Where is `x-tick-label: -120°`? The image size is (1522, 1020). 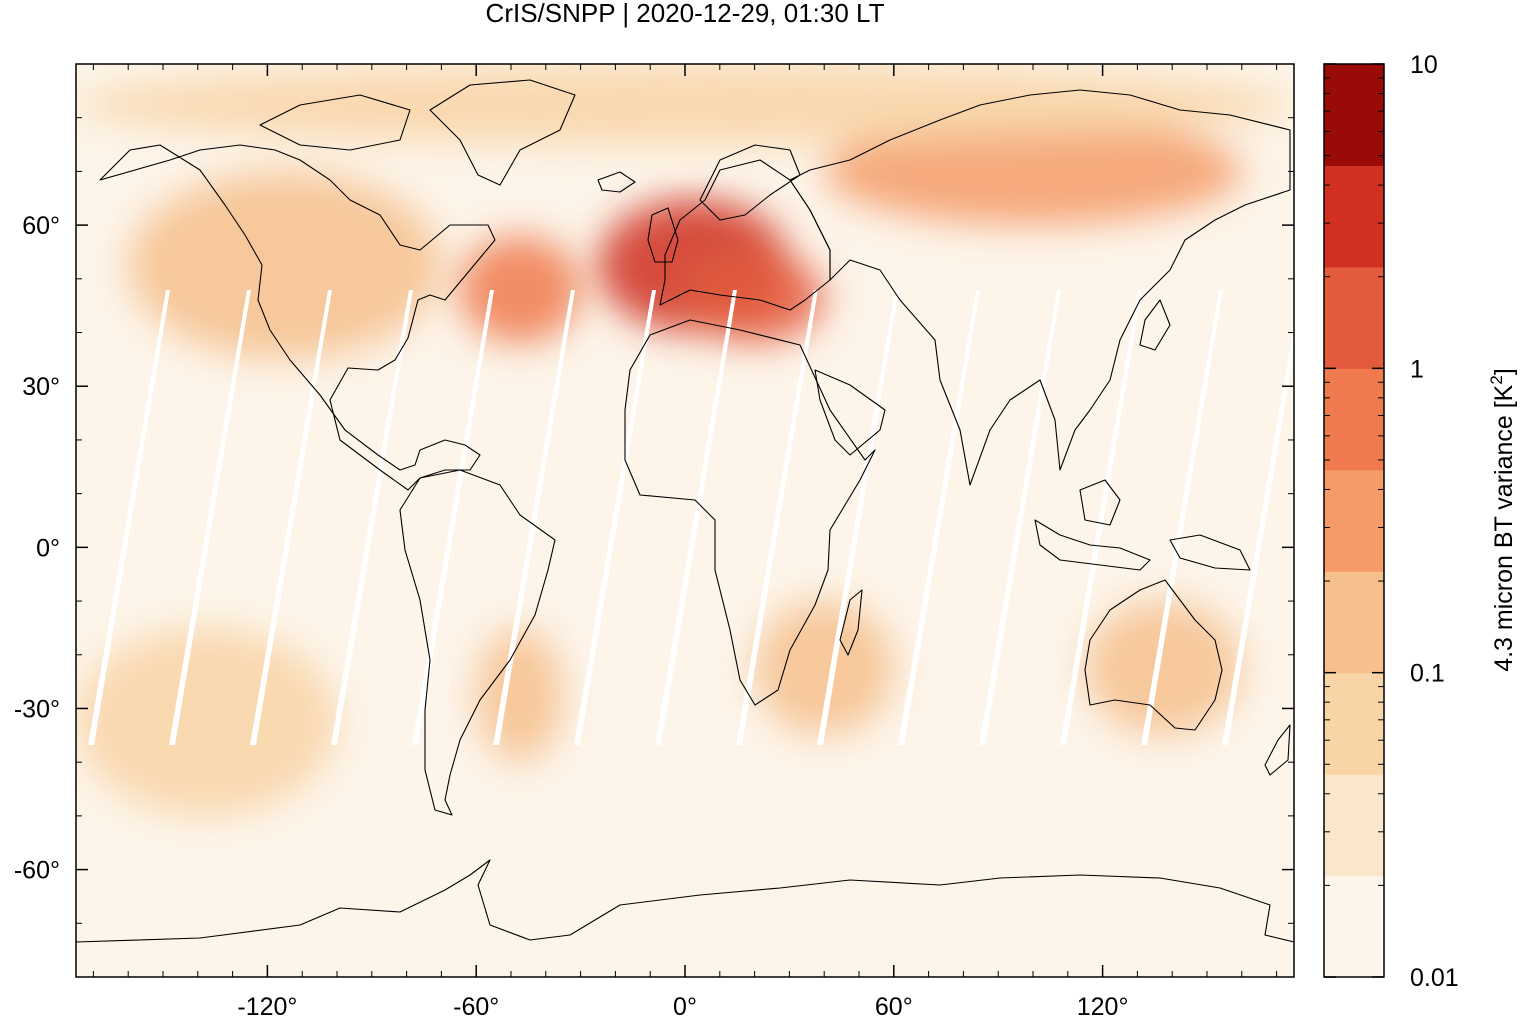 x-tick-label: -120° is located at coordinates (267, 1006).